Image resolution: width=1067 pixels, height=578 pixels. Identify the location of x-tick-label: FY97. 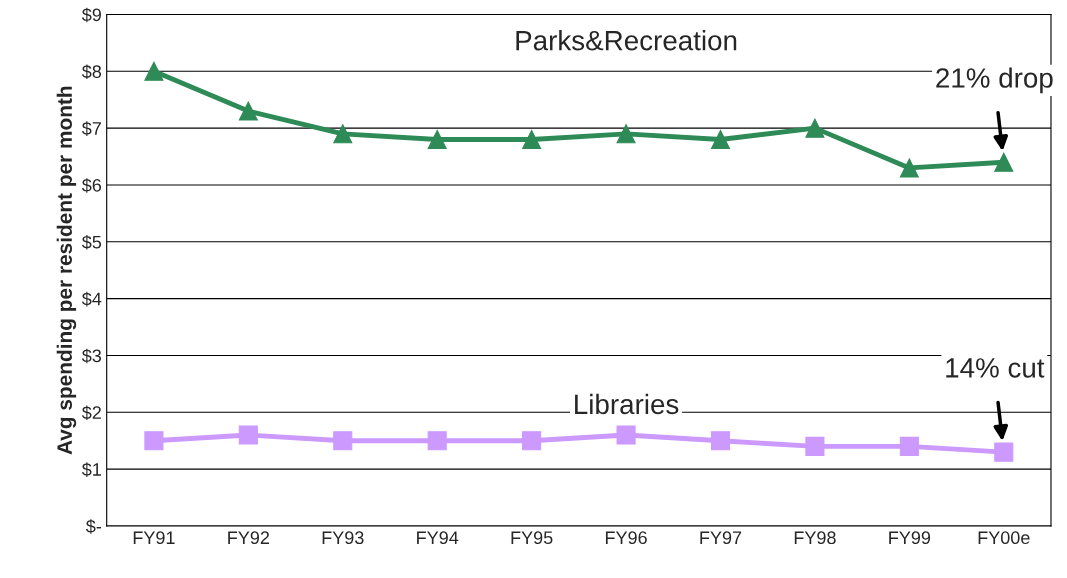
(721, 538).